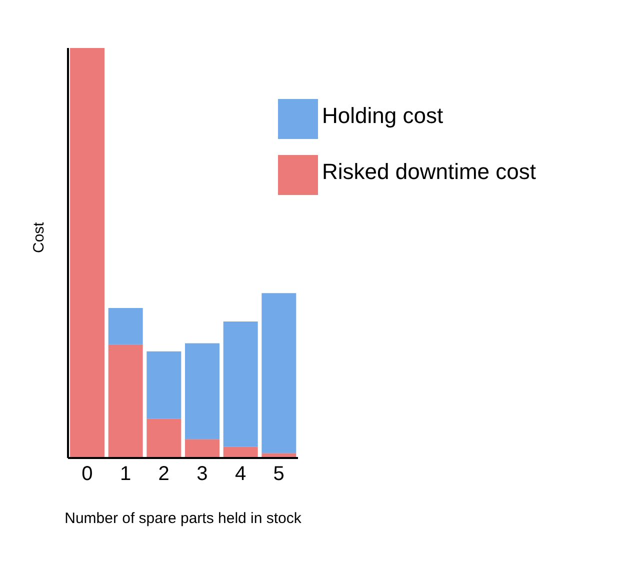 Image resolution: width=625 pixels, height=561 pixels. Describe the element at coordinates (183, 518) in the screenshot. I see `x-axis-title: Number of spare parts held in stock` at that location.